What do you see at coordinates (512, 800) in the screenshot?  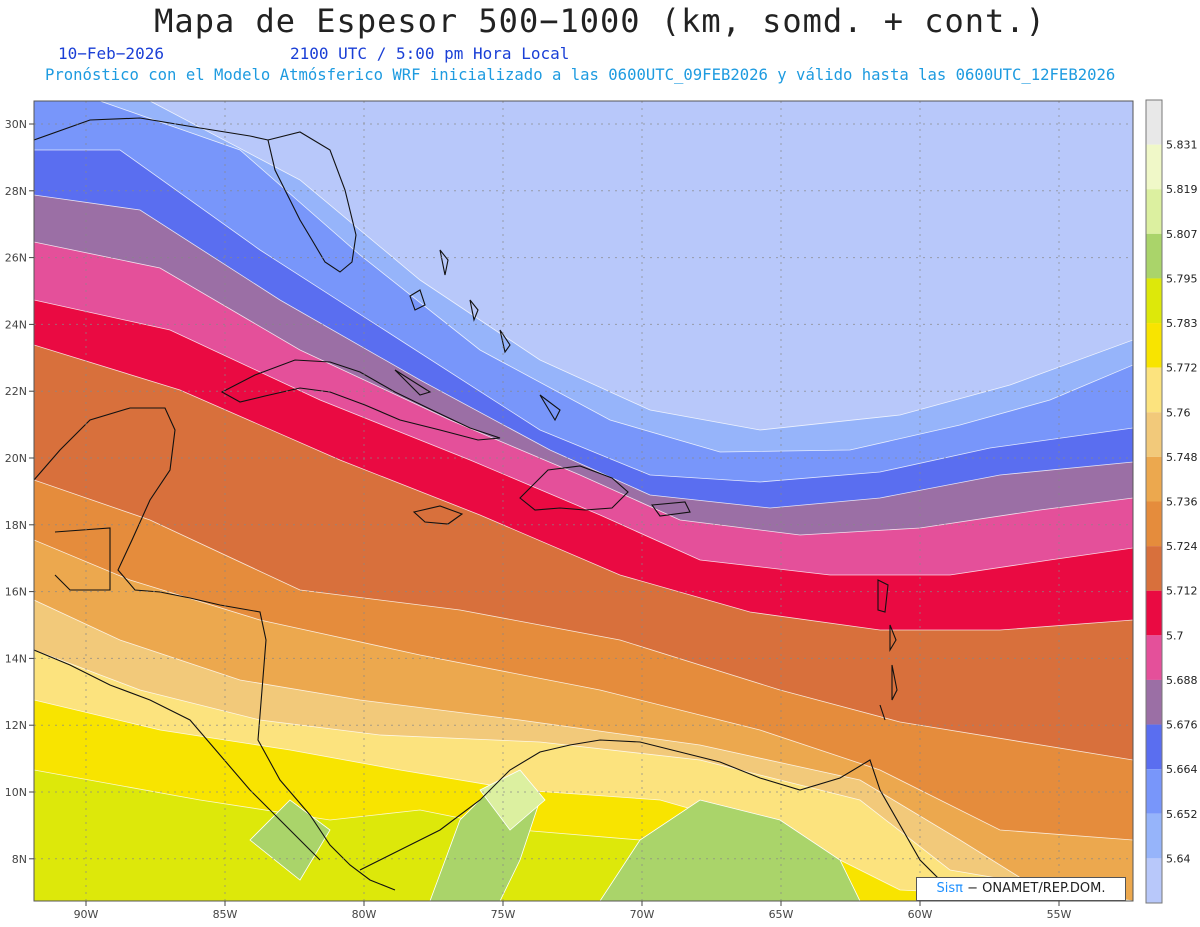 I see `thickness-band-light` at bounding box center [512, 800].